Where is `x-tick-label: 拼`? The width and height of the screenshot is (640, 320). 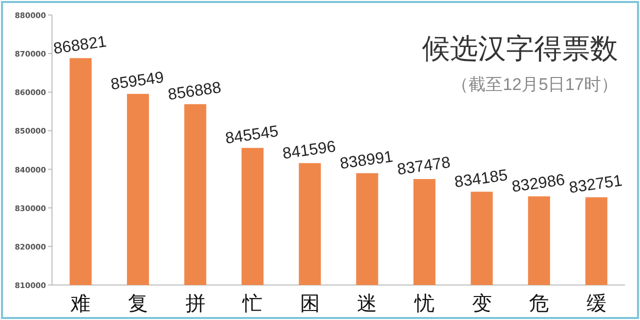 x-tick-label: 拼 is located at coordinates (195, 304).